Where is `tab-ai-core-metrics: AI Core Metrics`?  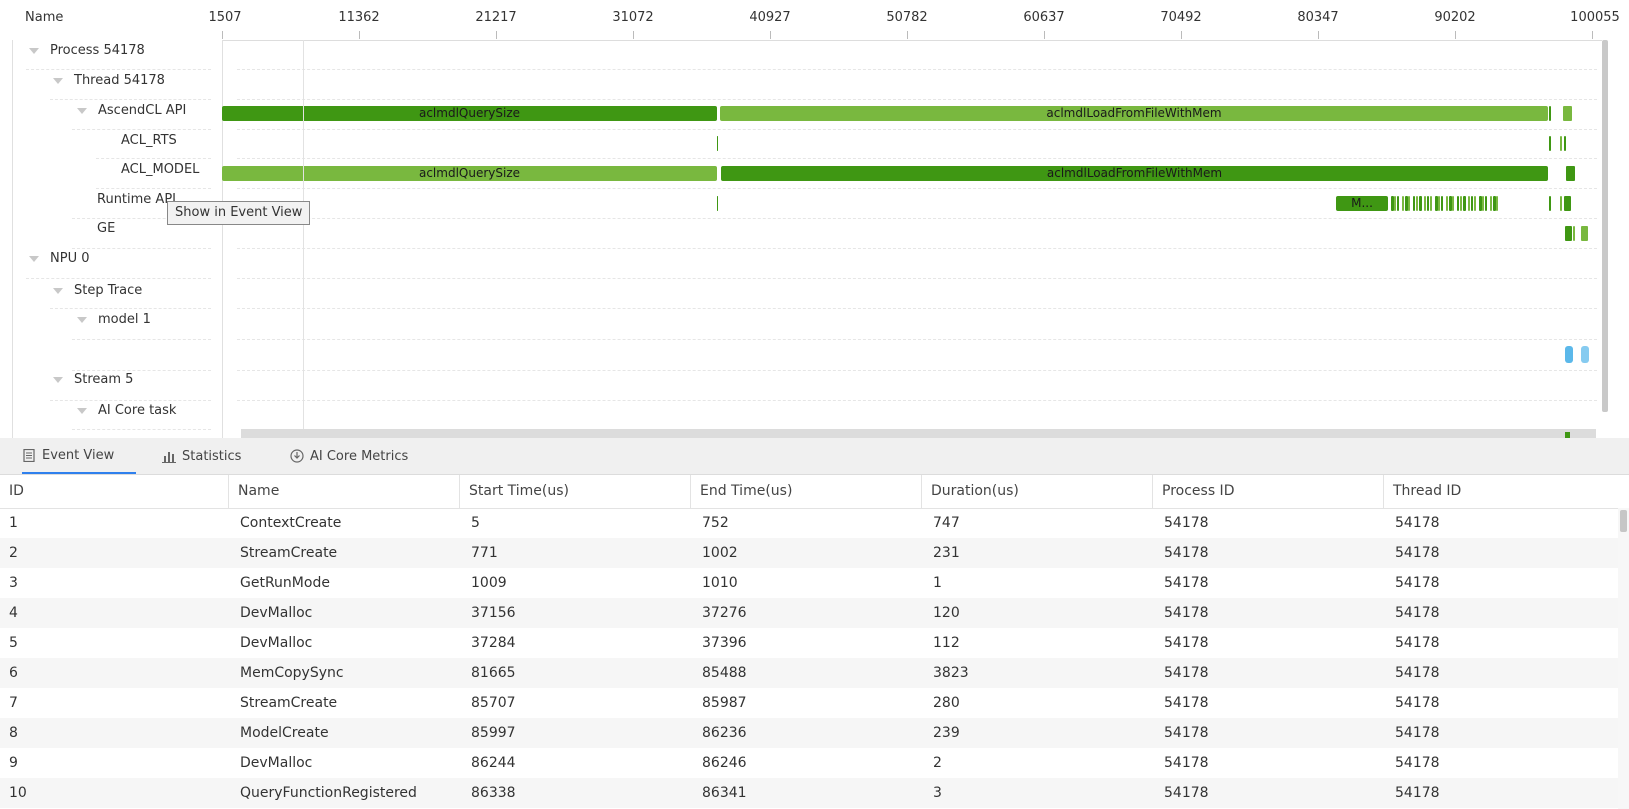 tab-ai-core-metrics: AI Core Metrics is located at coordinates (349, 456).